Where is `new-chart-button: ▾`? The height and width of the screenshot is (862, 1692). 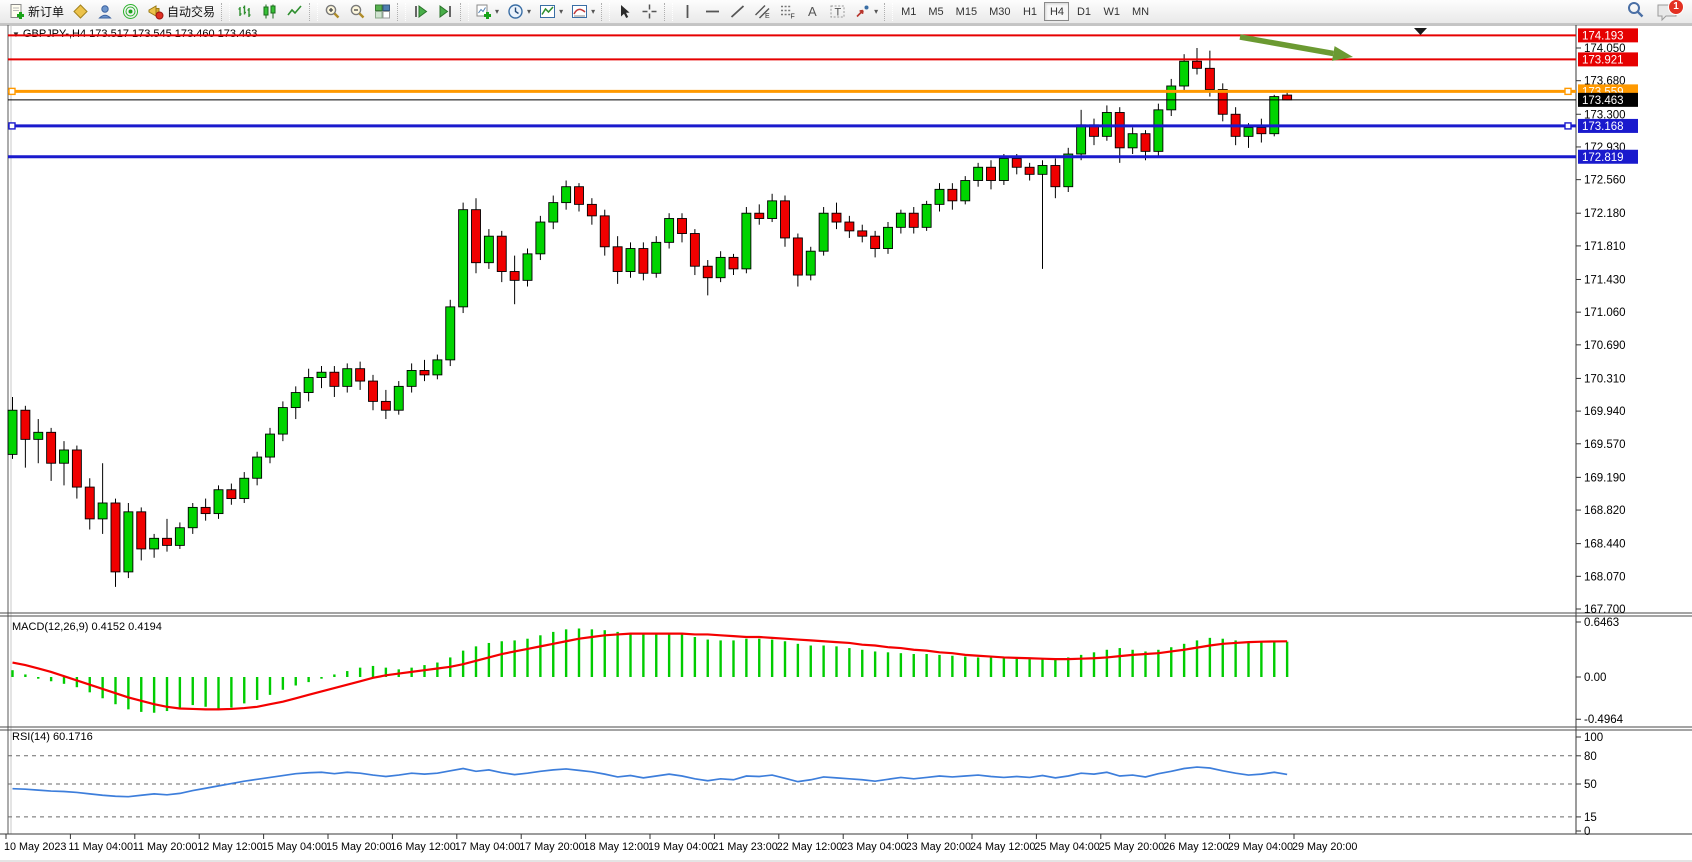 new-chart-button: ▾ is located at coordinates (487, 12).